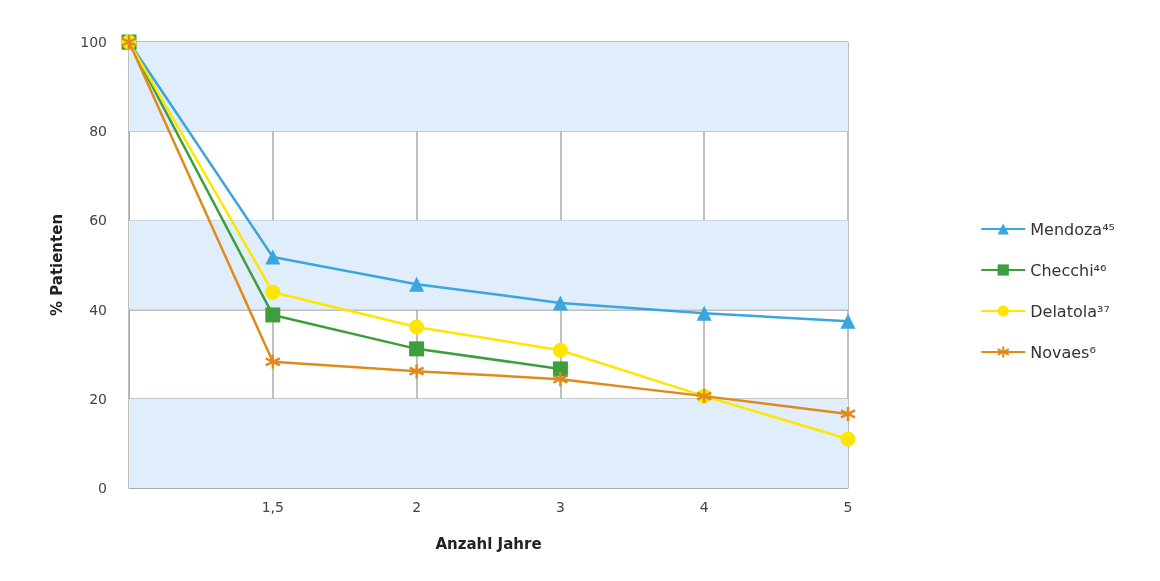  Describe the element at coordinates (488, 543) in the screenshot. I see `x-axis-title: Anzahl Jahre` at that location.